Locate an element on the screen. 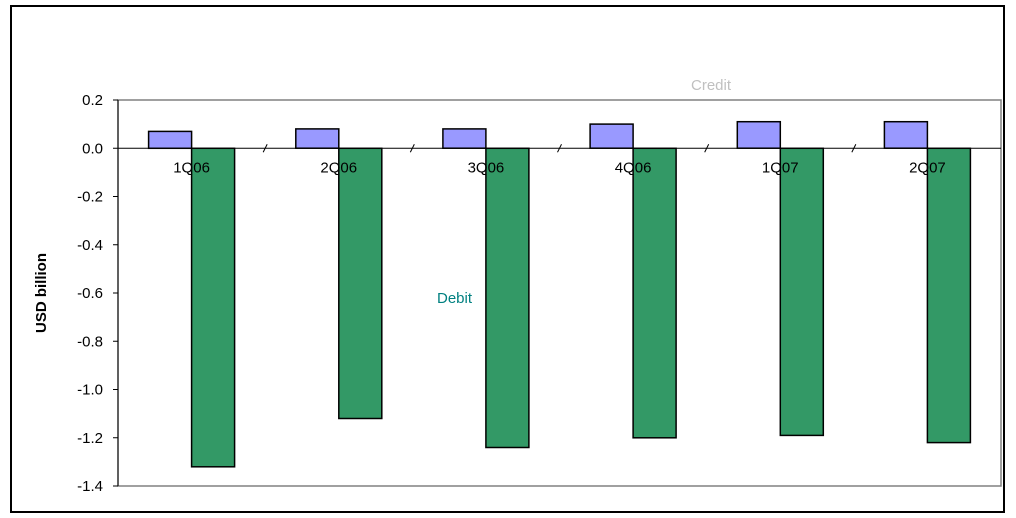 Image resolution: width=1016 pixels, height=518 pixels. x-tick-label: 2Q07 is located at coordinates (927, 167).